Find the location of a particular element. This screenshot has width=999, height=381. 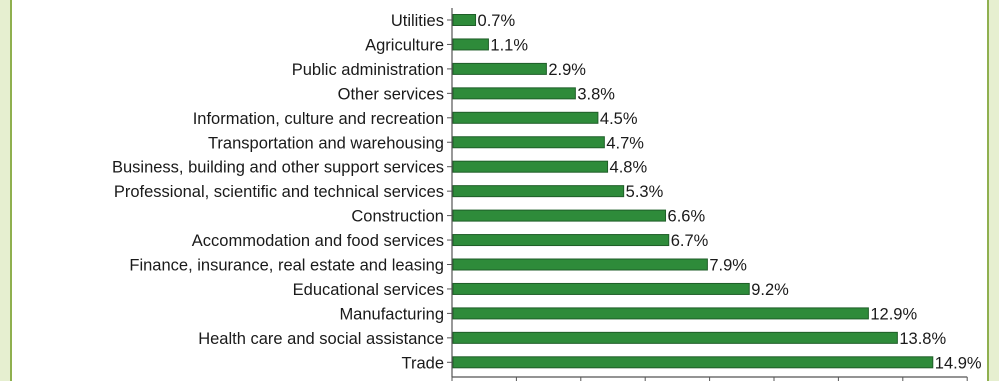

category-label: Other services is located at coordinates (391, 94).